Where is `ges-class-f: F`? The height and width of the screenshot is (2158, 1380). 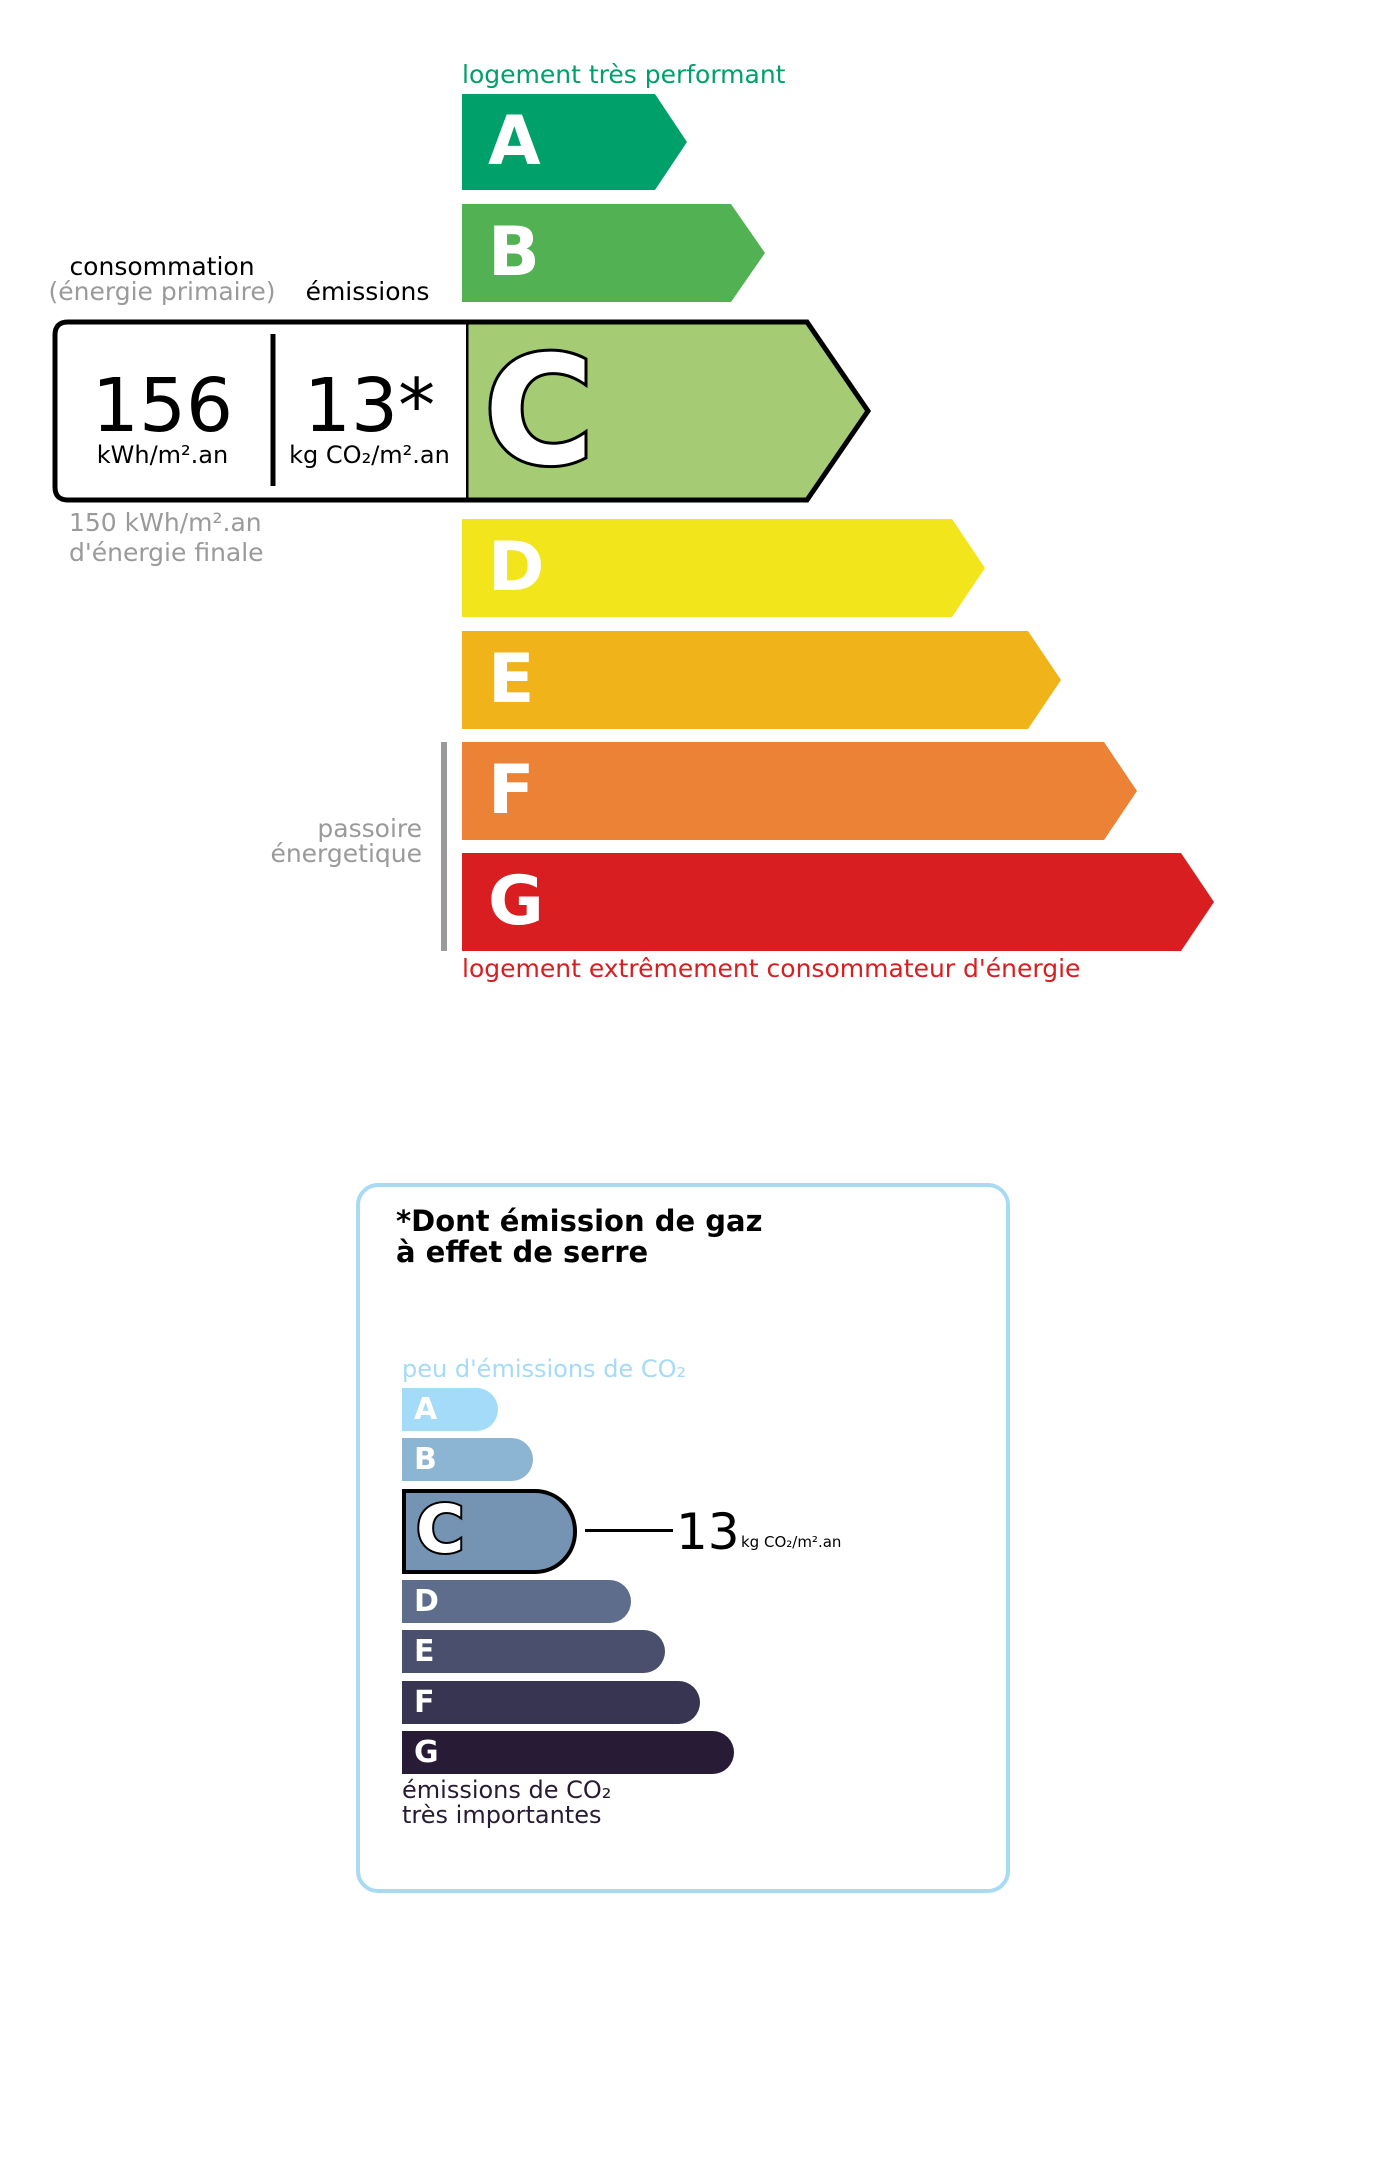
ges-class-f: F is located at coordinates (551, 1702).